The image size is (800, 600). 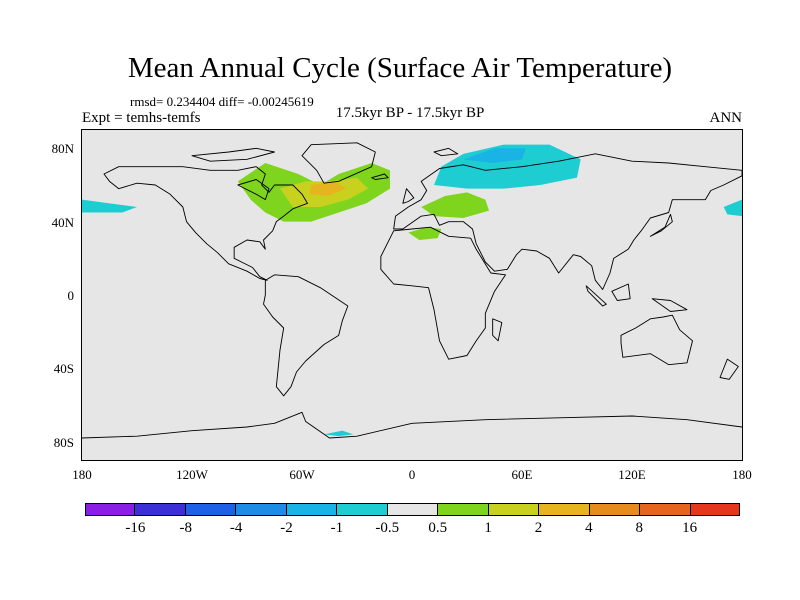 I want to click on colorbar-label: -0.5, so click(x=387, y=528).